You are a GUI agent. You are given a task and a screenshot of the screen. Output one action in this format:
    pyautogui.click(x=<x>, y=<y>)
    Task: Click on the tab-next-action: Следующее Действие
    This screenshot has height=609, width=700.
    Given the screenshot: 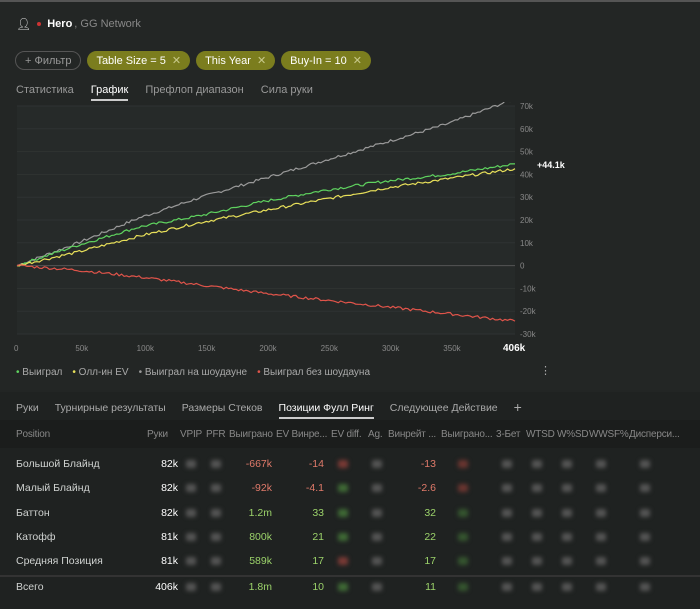 What is the action you would take?
    pyautogui.click(x=443, y=408)
    